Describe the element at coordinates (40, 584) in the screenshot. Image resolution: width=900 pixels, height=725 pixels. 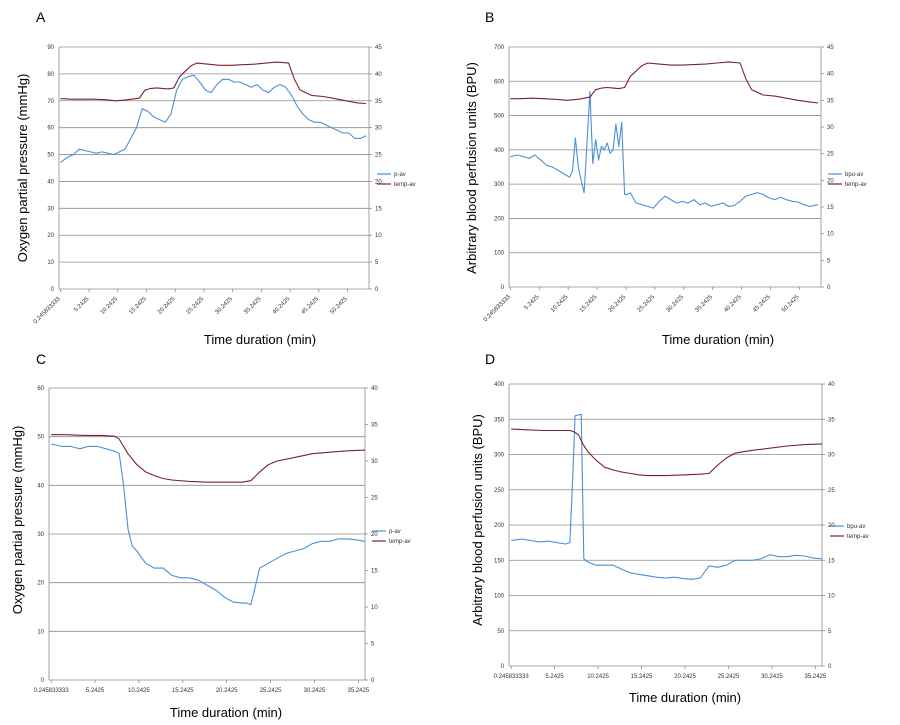
I see `y-left-tick-label: 20` at that location.